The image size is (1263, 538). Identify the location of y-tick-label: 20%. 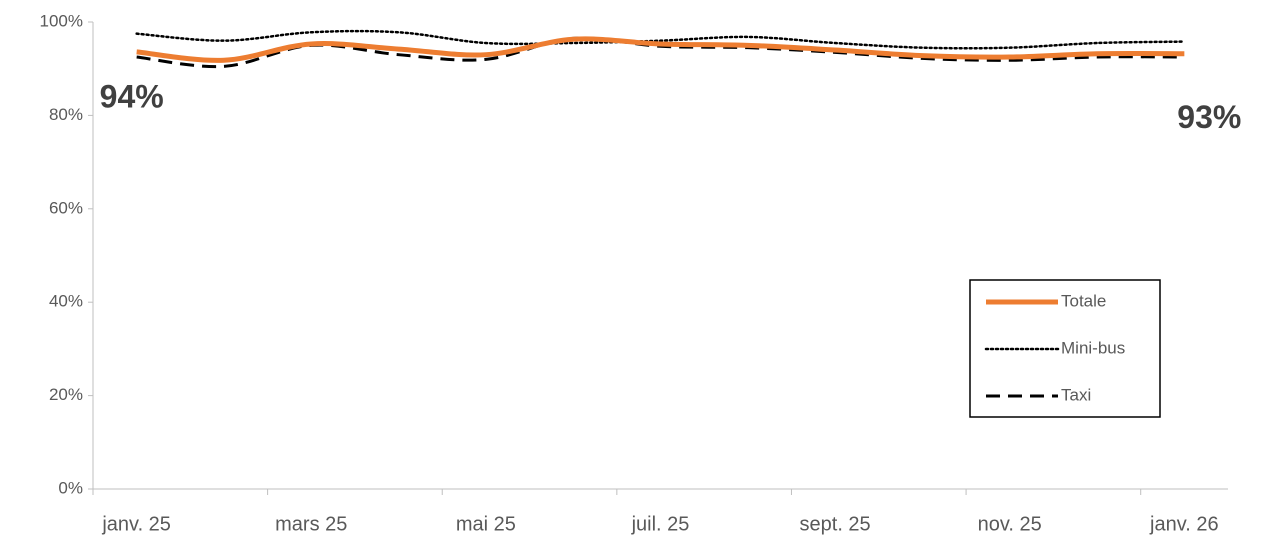
(66, 394).